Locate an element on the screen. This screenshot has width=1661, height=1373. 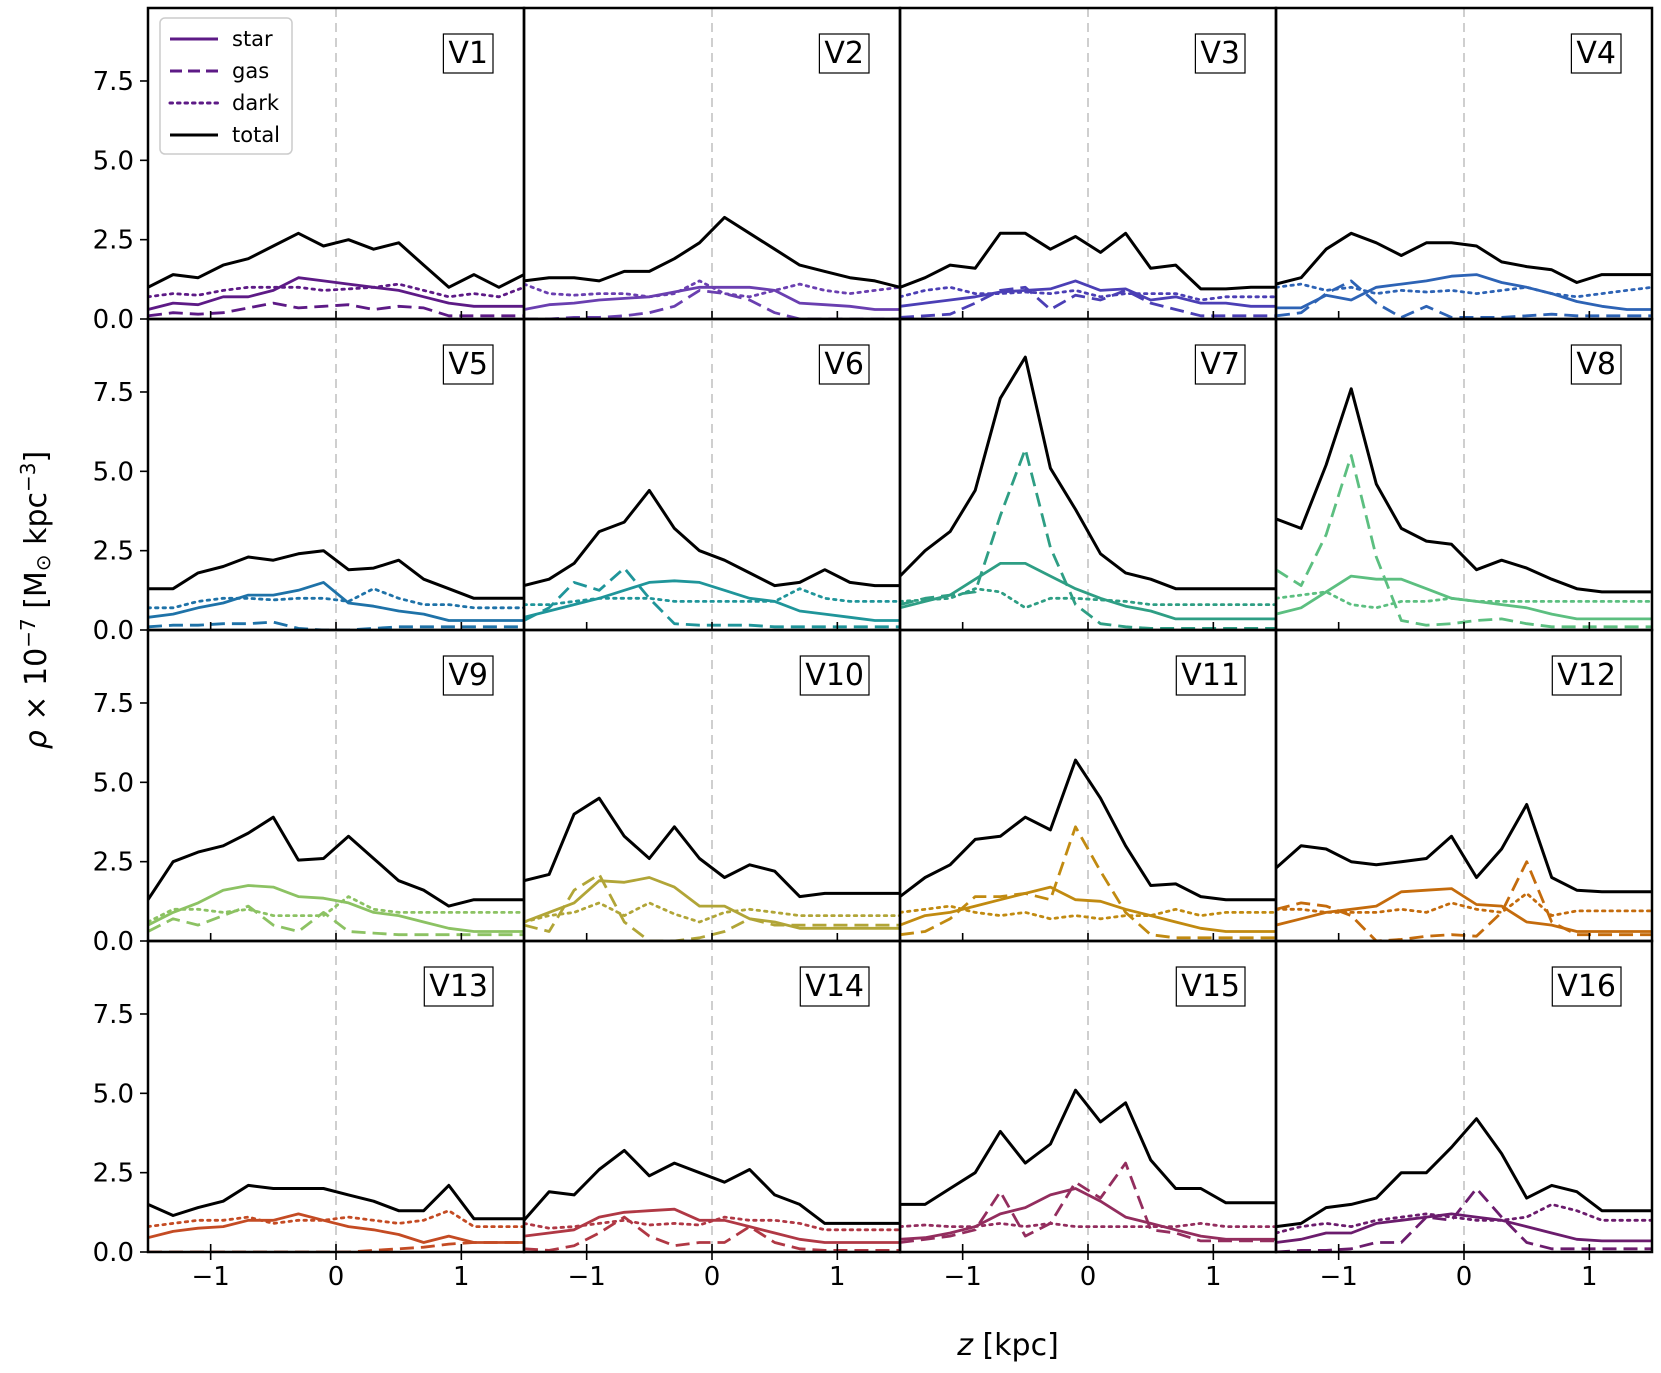
panel-v2: V2 is located at coordinates (712, 163).